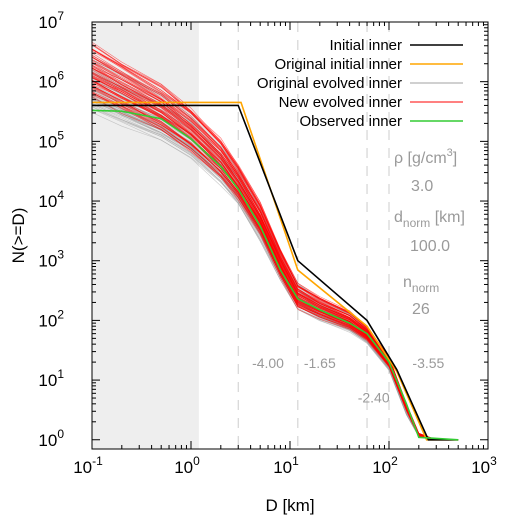 This screenshot has width=523, height=523. Describe the element at coordinates (407, 282) in the screenshot. I see `nnorm-label-main: n` at that location.